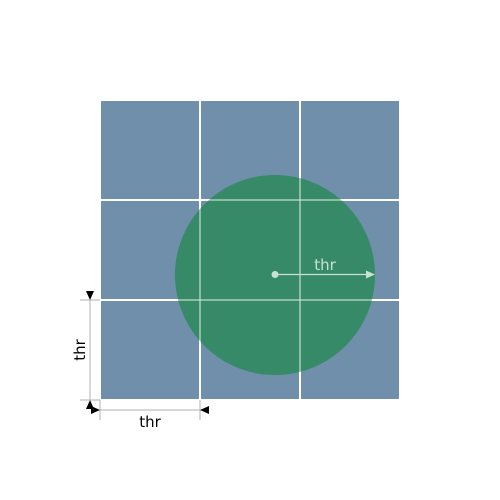 The height and width of the screenshot is (500, 500). Describe the element at coordinates (80, 349) in the screenshot. I see `height-label: thr` at that location.